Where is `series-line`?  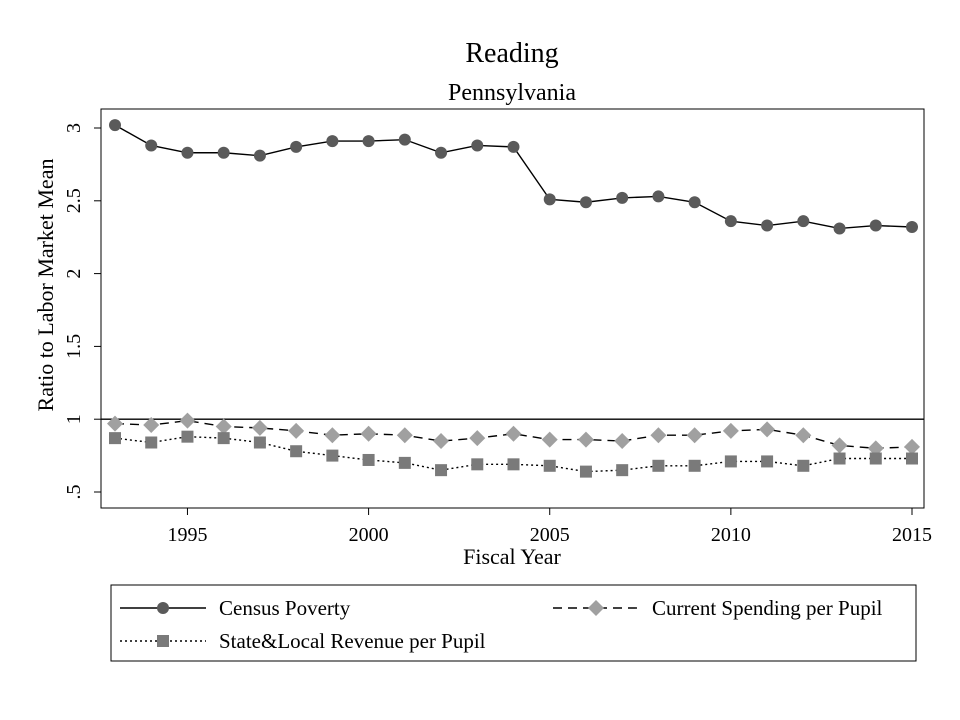
series-line is located at coordinates (513, 434).